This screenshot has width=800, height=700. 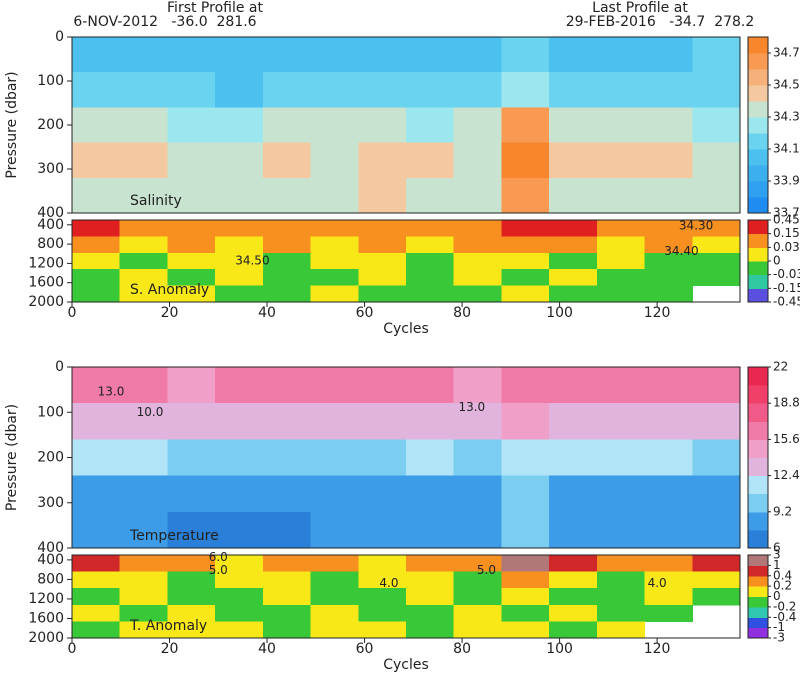 What do you see at coordinates (156, 201) in the screenshot?
I see `panel-label: Salinity` at bounding box center [156, 201].